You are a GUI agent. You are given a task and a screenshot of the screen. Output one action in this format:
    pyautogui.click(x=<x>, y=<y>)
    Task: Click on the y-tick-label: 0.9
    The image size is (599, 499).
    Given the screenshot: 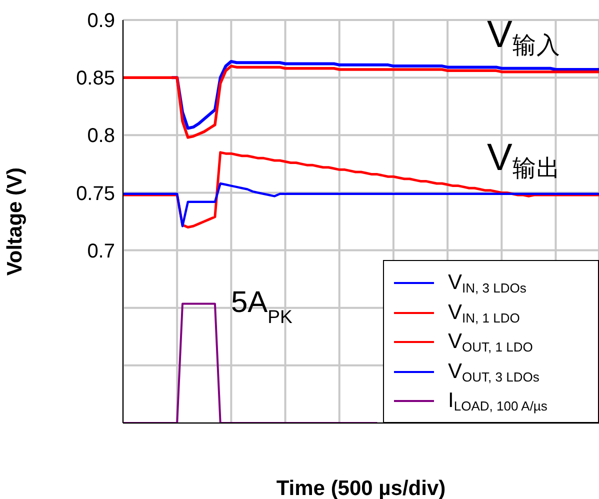 What is the action you would take?
    pyautogui.click(x=101, y=21)
    